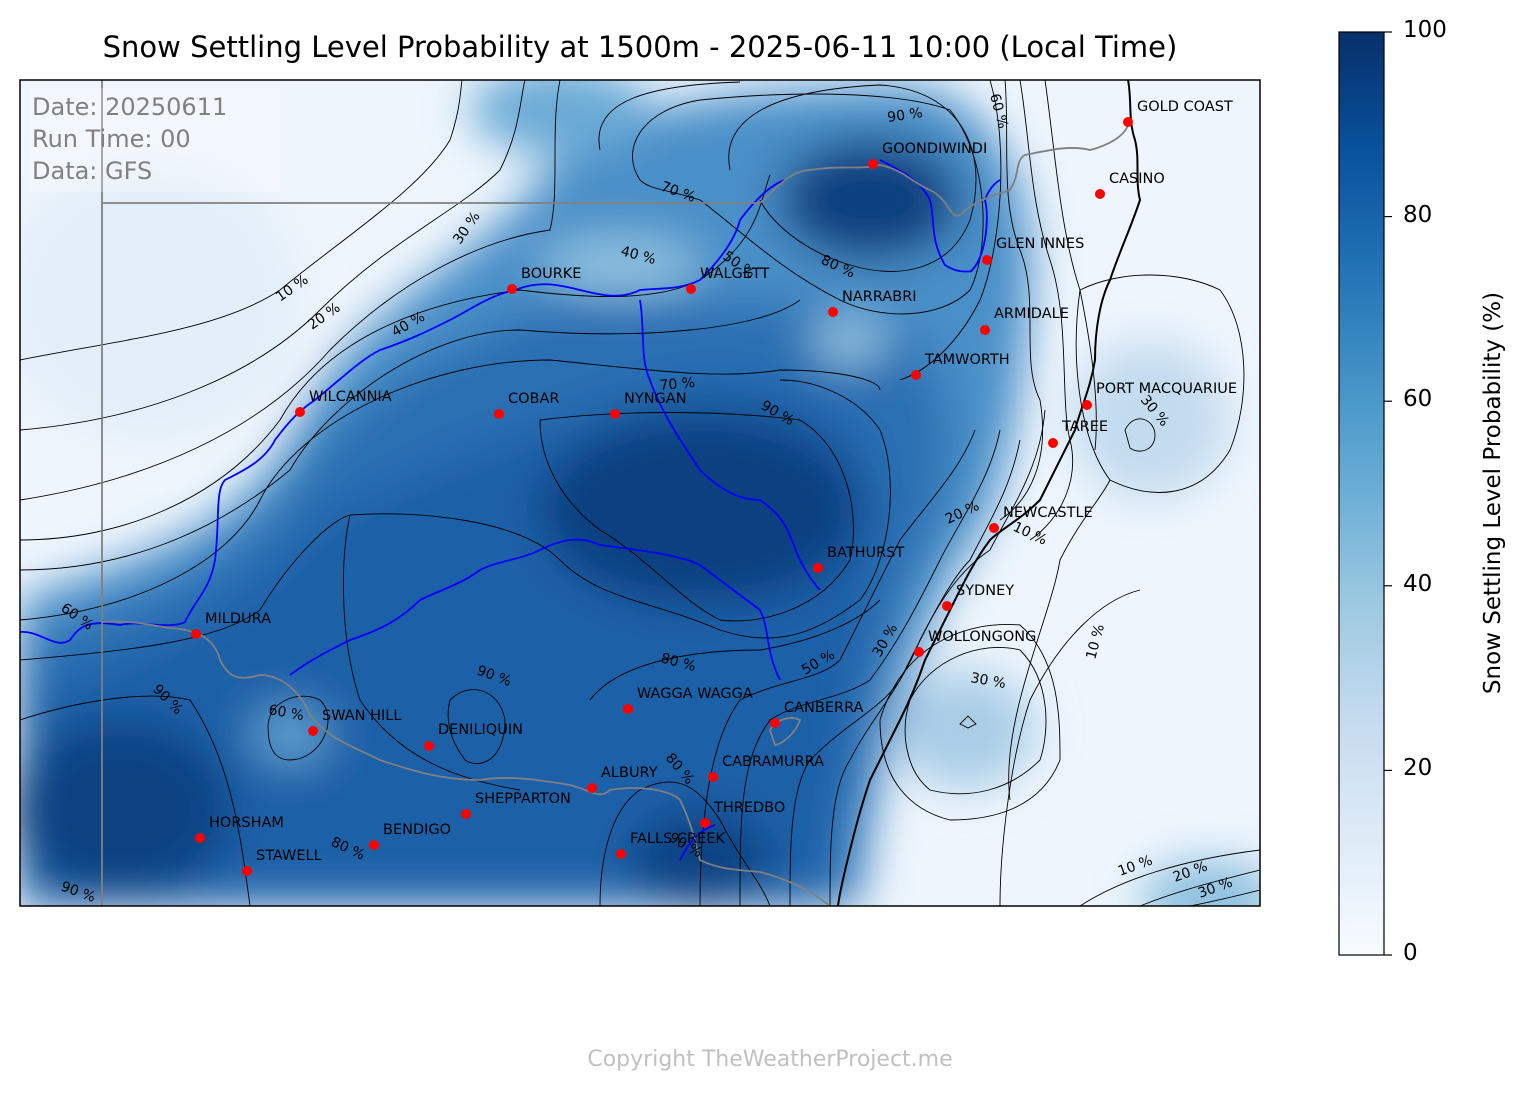 This screenshot has width=1515, height=1095. I want to click on colorbar-tick-label: 100, so click(1425, 30).